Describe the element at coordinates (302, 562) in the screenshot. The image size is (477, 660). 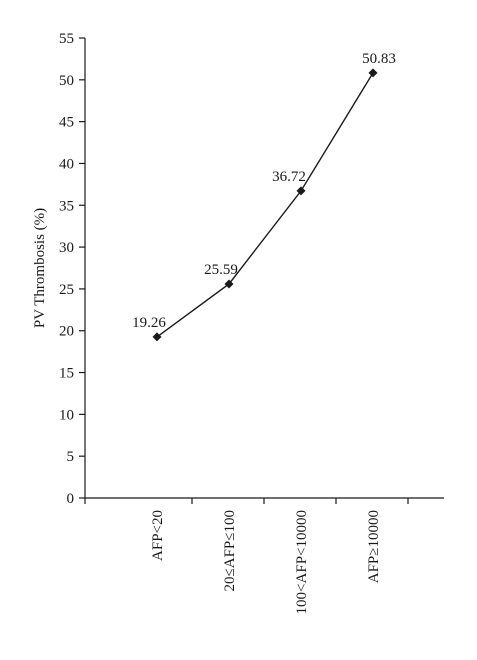
I see `x-category-label: 100<AFP<10000` at that location.